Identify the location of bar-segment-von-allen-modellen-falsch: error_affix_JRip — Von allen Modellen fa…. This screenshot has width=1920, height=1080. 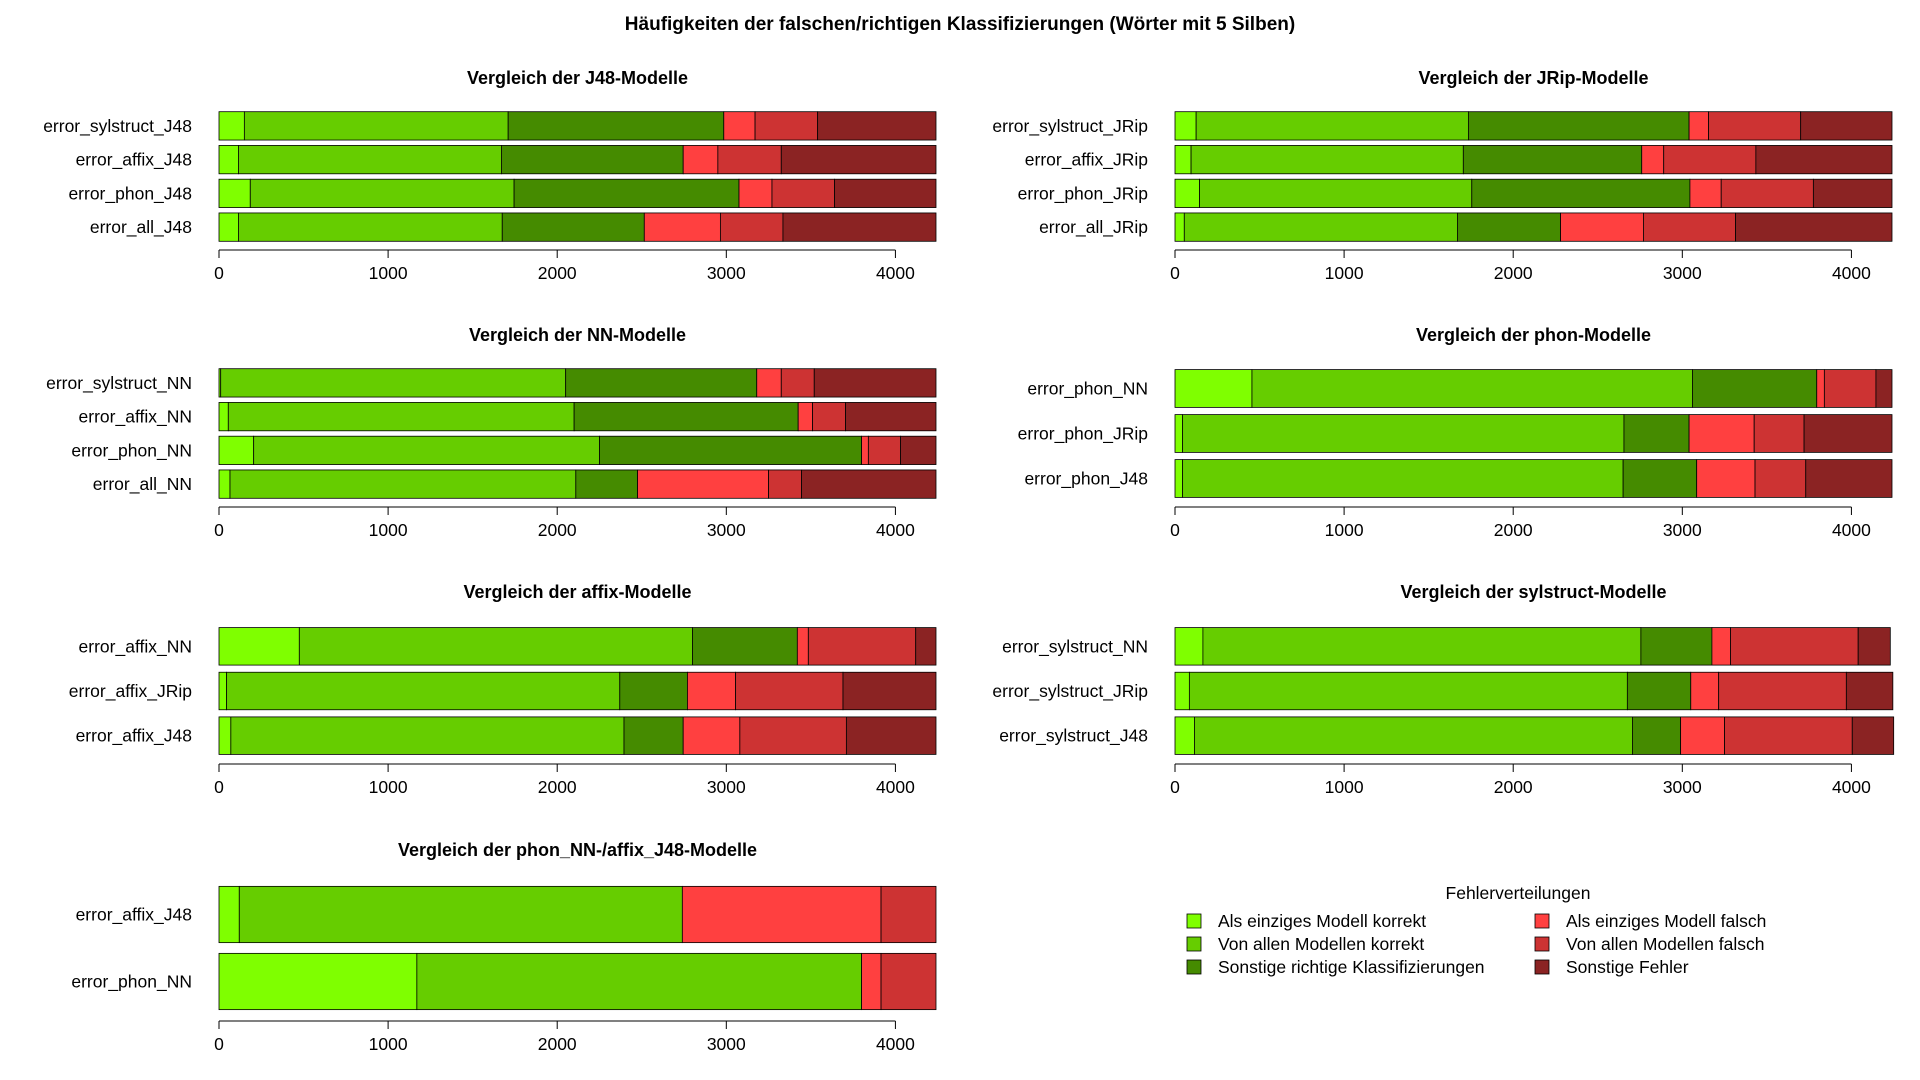
(1710, 160).